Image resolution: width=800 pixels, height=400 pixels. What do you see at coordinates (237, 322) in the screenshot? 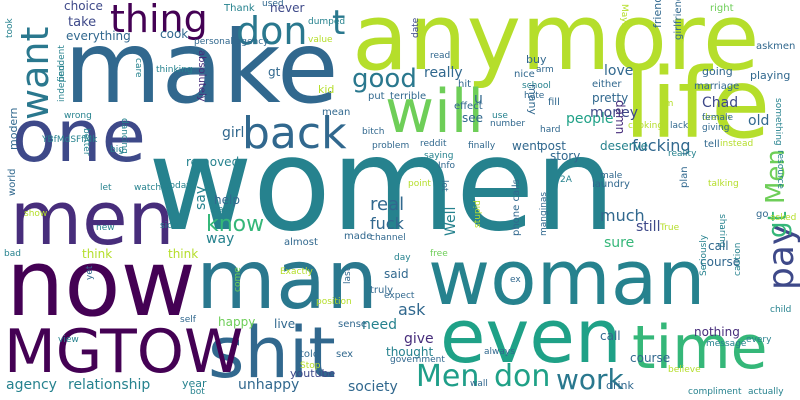
I see `word-happy: happy` at bounding box center [237, 322].